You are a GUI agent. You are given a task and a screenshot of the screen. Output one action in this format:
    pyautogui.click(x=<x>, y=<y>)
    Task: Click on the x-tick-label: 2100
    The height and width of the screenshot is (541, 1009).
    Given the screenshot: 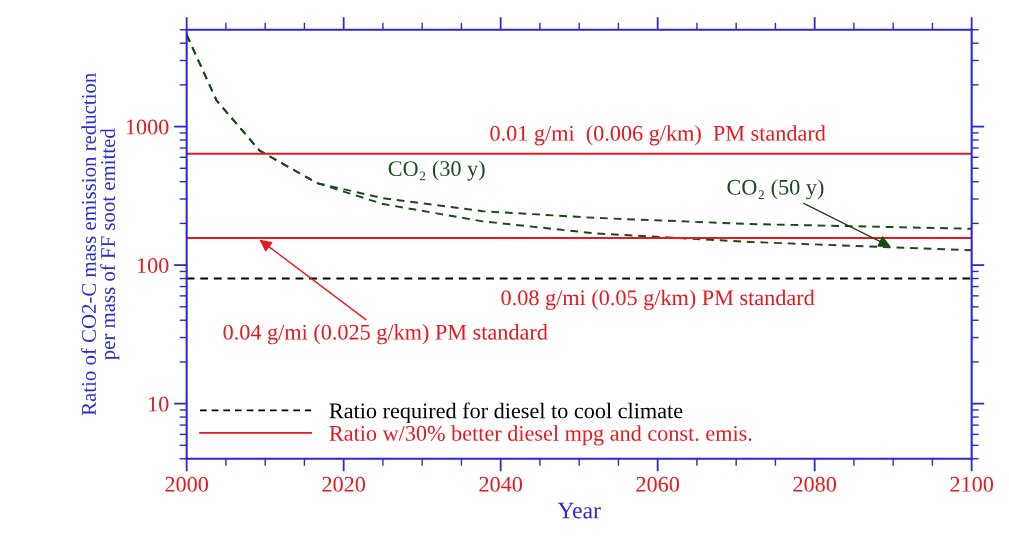 What is the action you would take?
    pyautogui.click(x=972, y=484)
    